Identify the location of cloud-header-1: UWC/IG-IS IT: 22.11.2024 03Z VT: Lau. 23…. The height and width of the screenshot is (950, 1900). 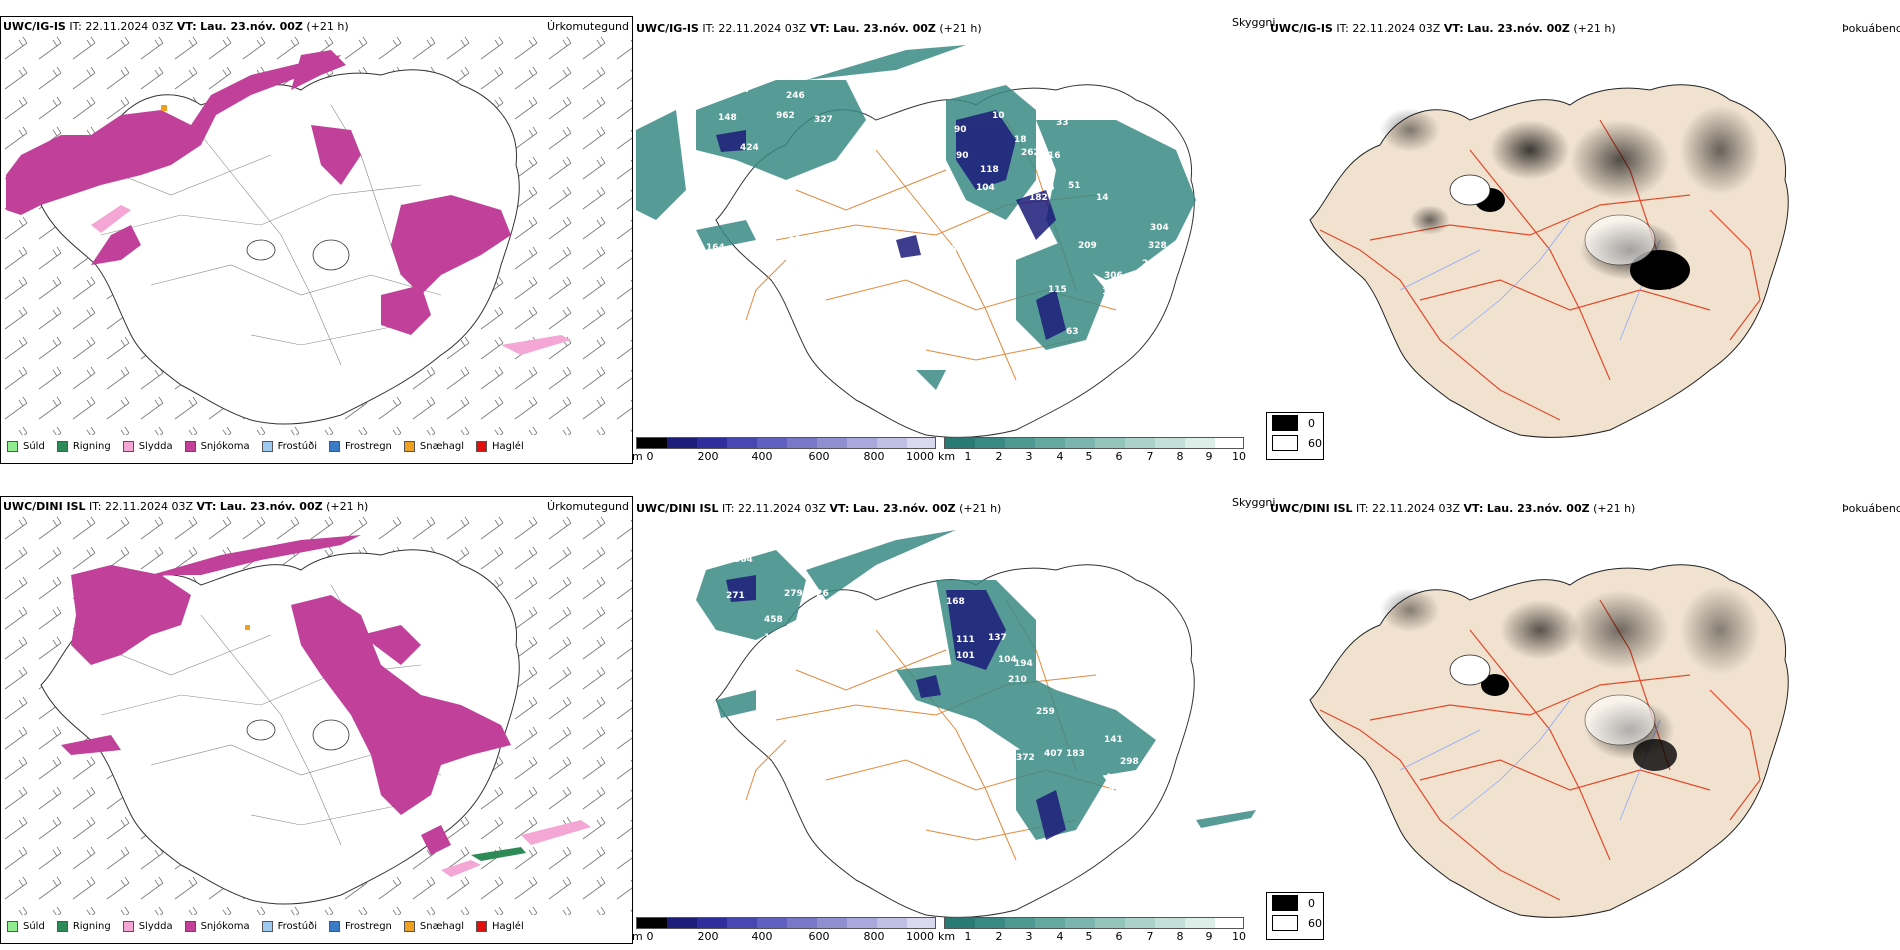
(809, 28).